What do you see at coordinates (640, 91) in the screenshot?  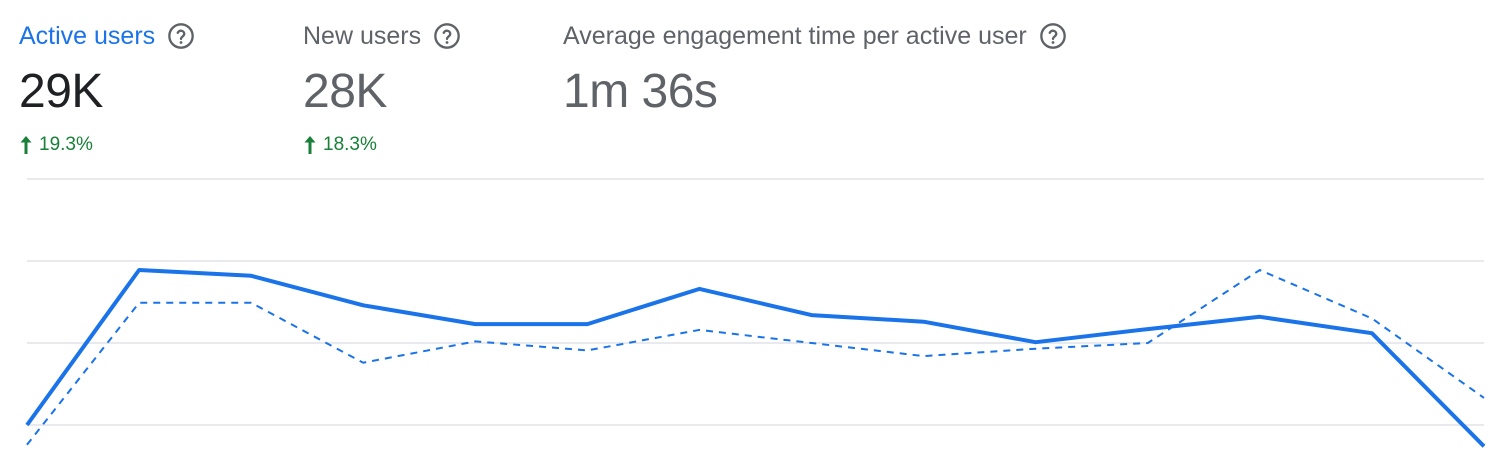 I see `metric-value: 1m 36s` at bounding box center [640, 91].